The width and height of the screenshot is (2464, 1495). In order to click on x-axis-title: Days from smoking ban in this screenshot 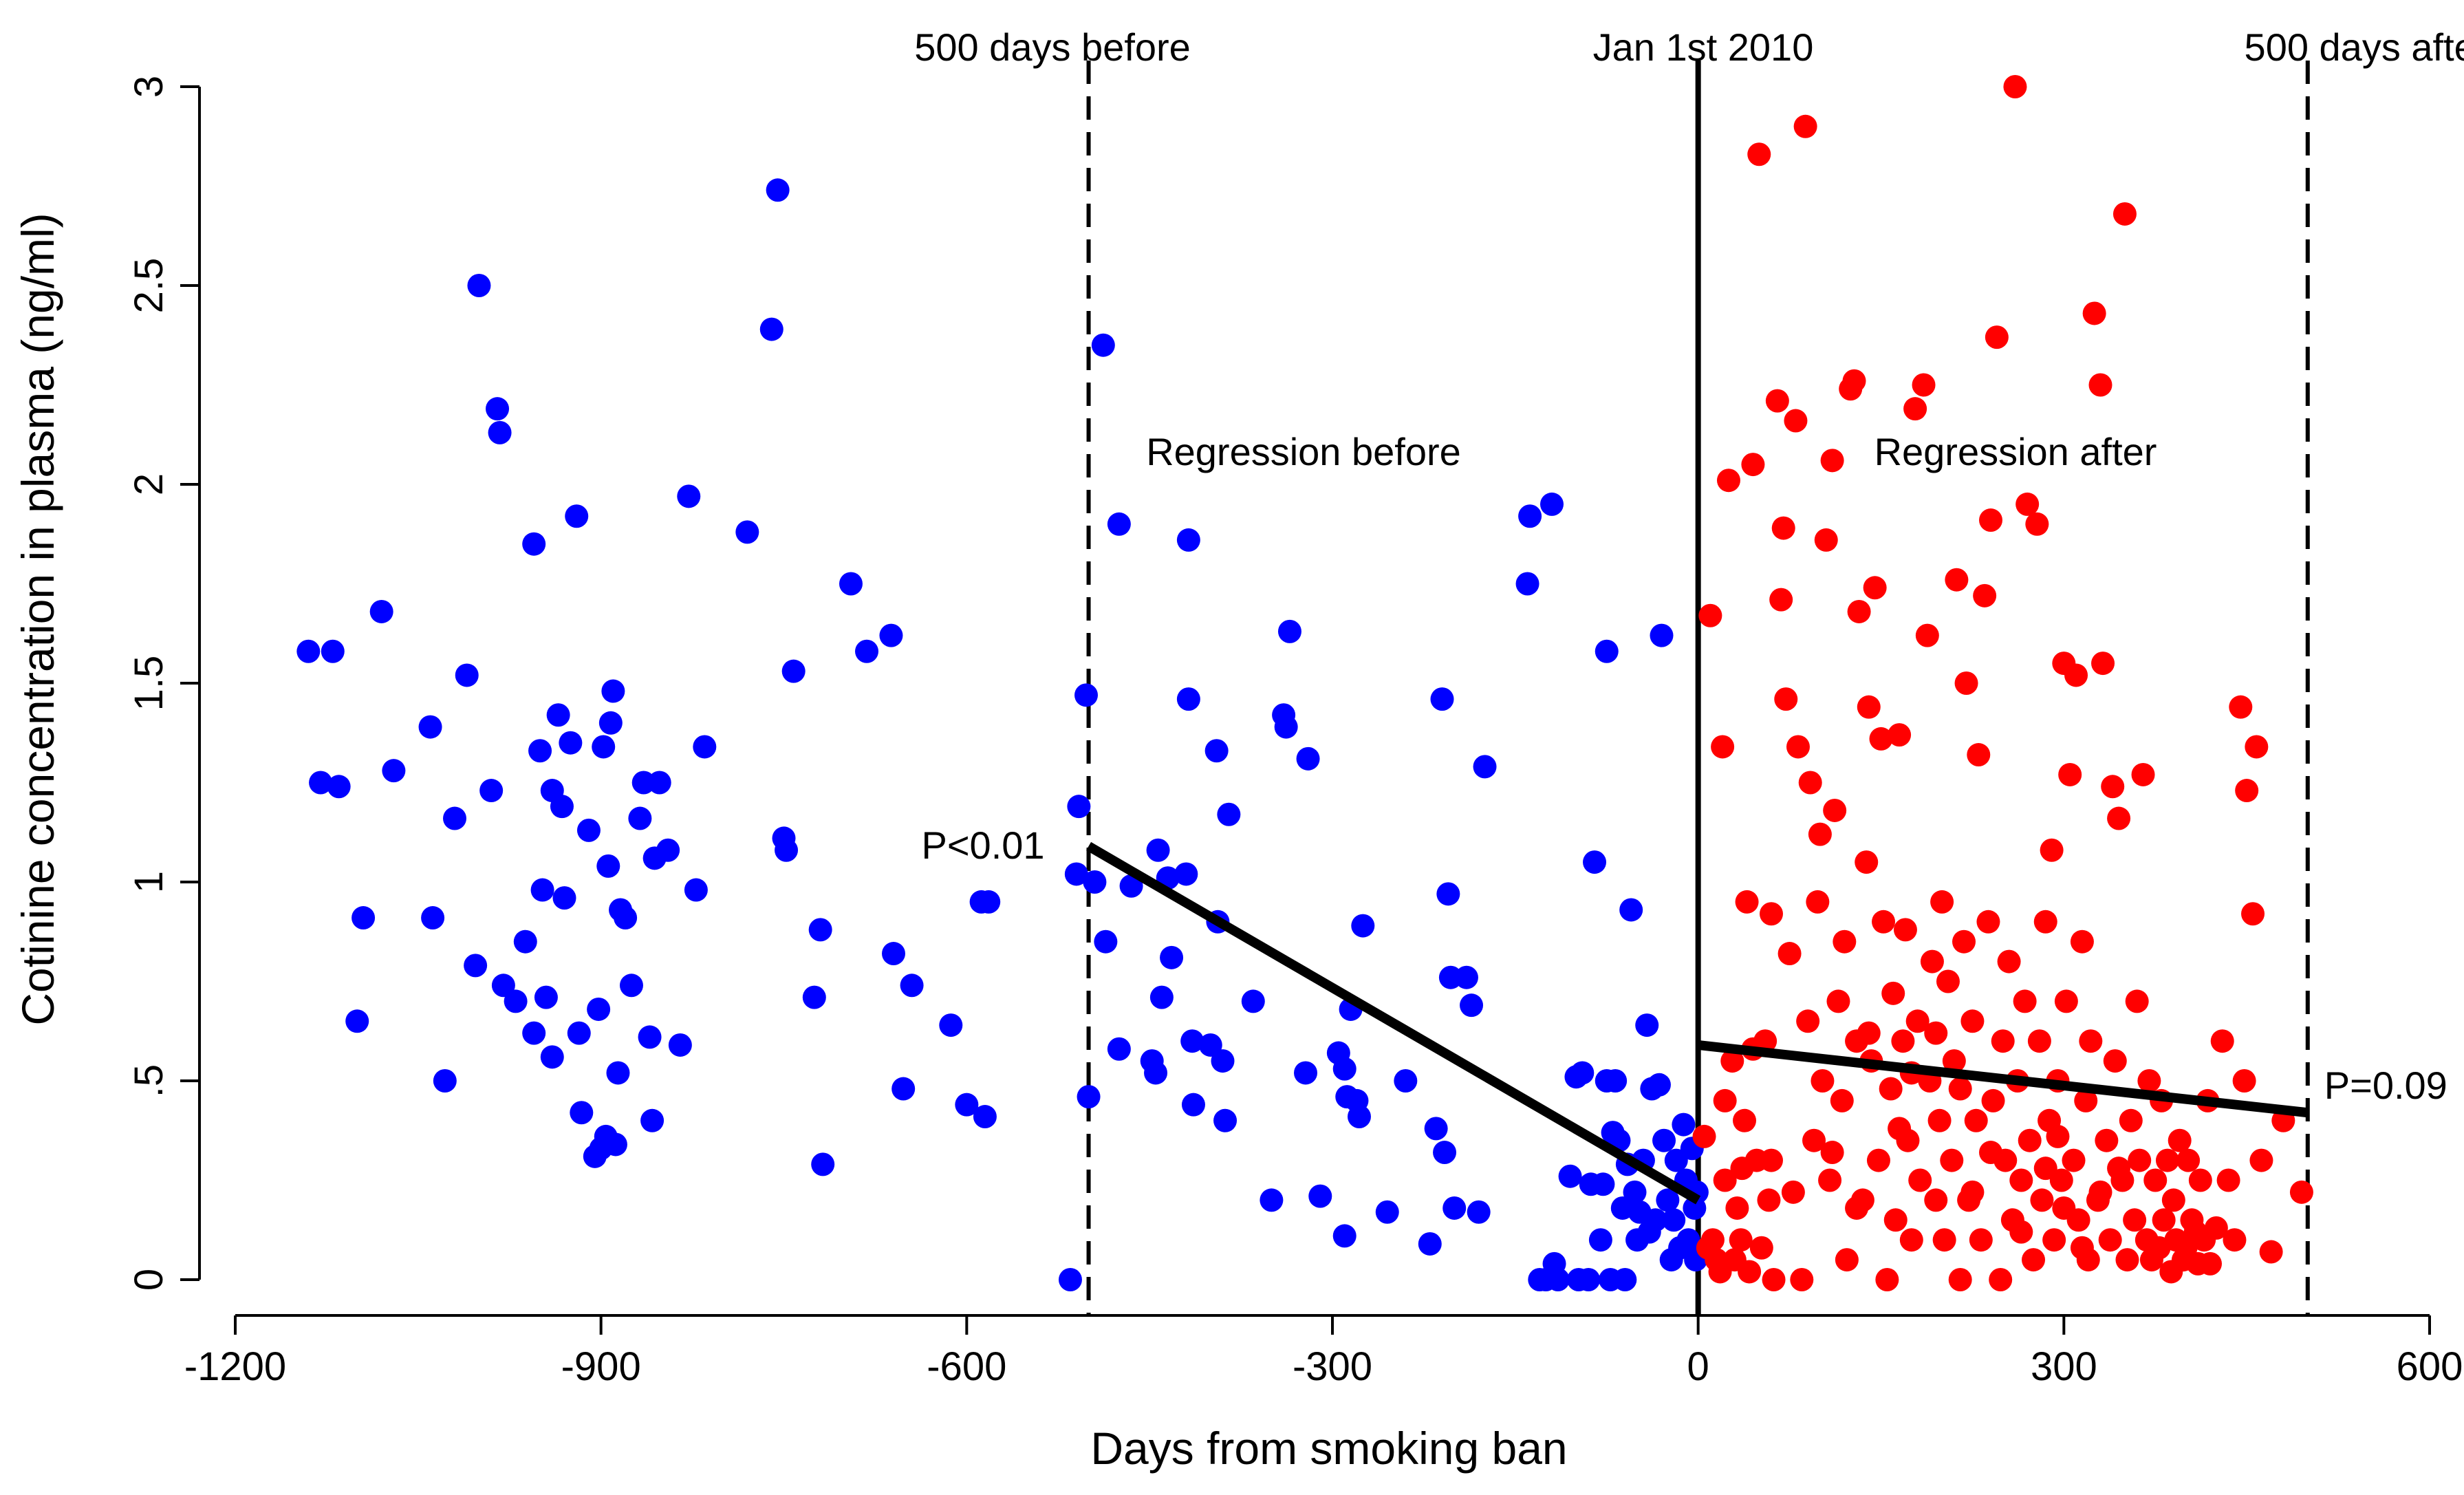, I will do `click(1328, 1448)`.